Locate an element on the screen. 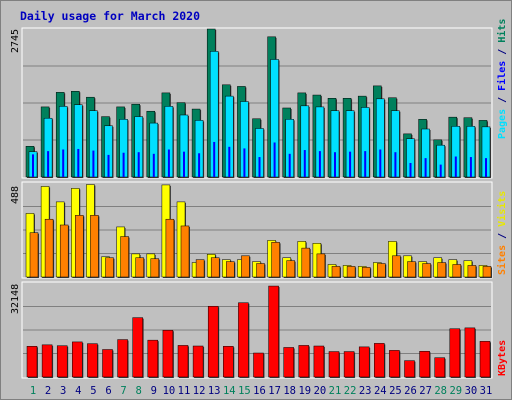 This screenshot has height=404, width=512. hits-files-pages-legend: Pages / Files / Hits is located at coordinates (502, 79).